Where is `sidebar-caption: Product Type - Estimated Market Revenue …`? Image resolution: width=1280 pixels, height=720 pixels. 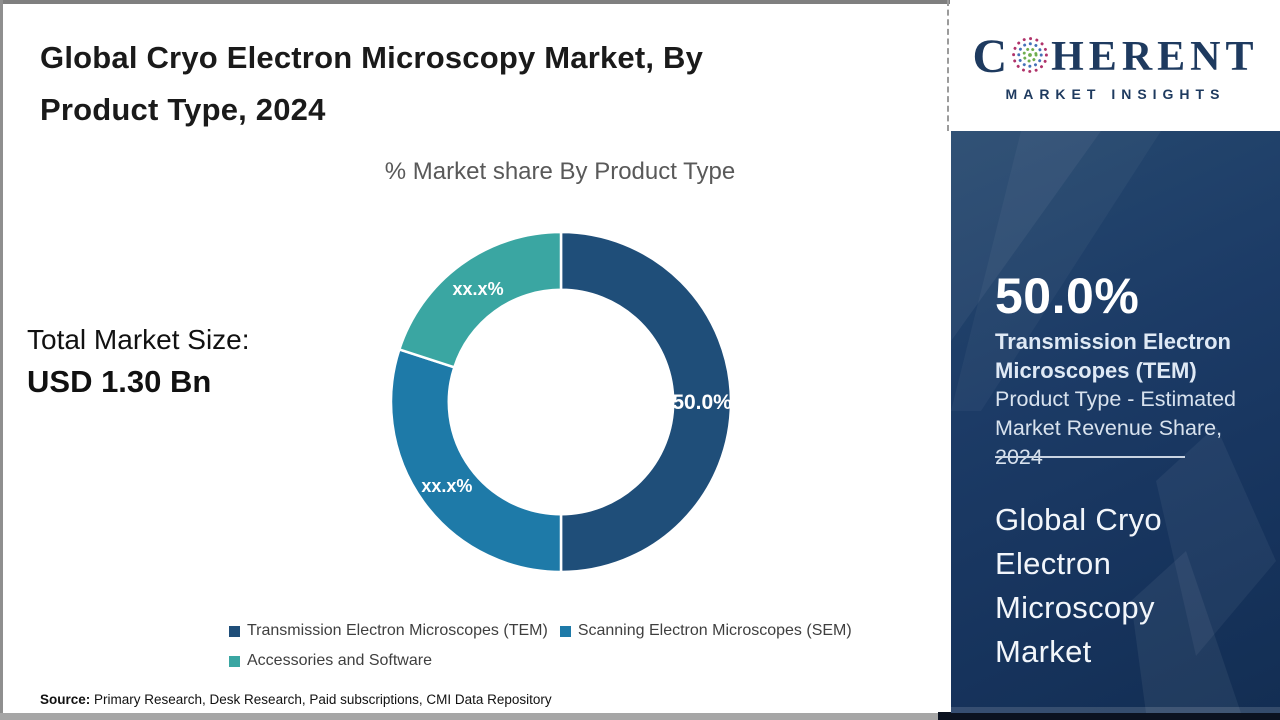
sidebar-caption: Product Type - Estimated Market Revenue … is located at coordinates (1115, 428).